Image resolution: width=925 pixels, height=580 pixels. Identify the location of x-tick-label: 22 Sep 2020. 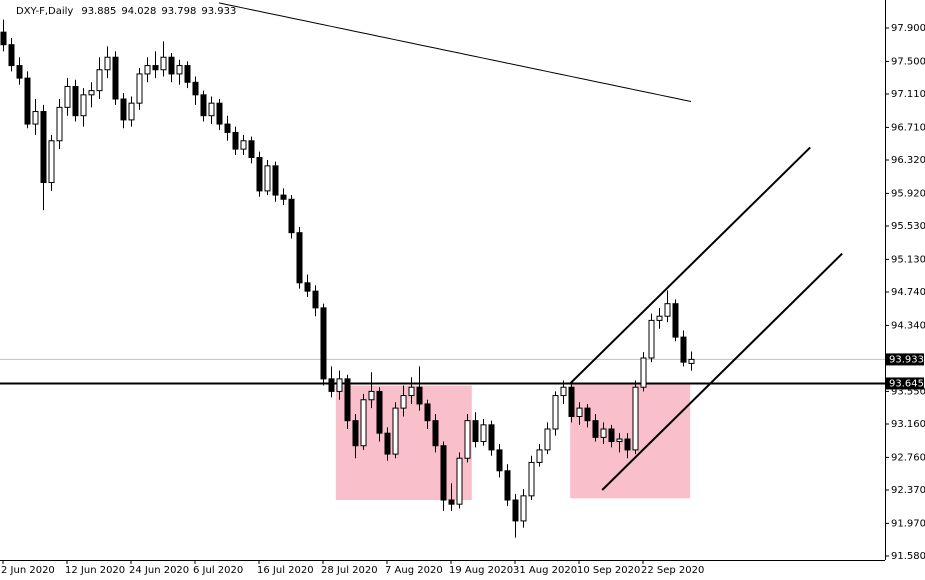
(672, 570).